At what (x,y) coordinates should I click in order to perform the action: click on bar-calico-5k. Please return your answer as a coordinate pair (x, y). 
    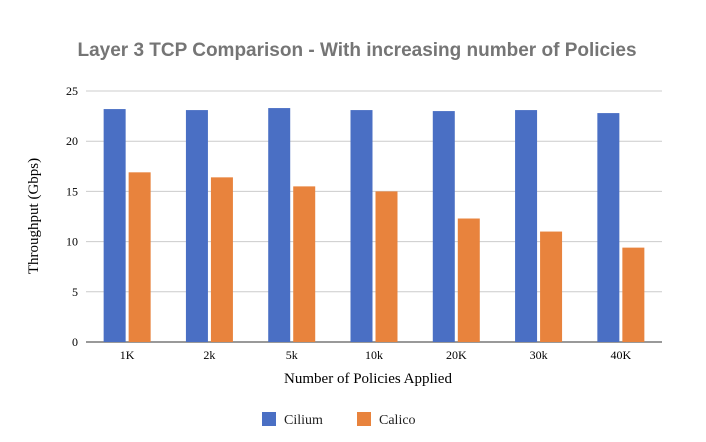
    Looking at the image, I should click on (304, 264).